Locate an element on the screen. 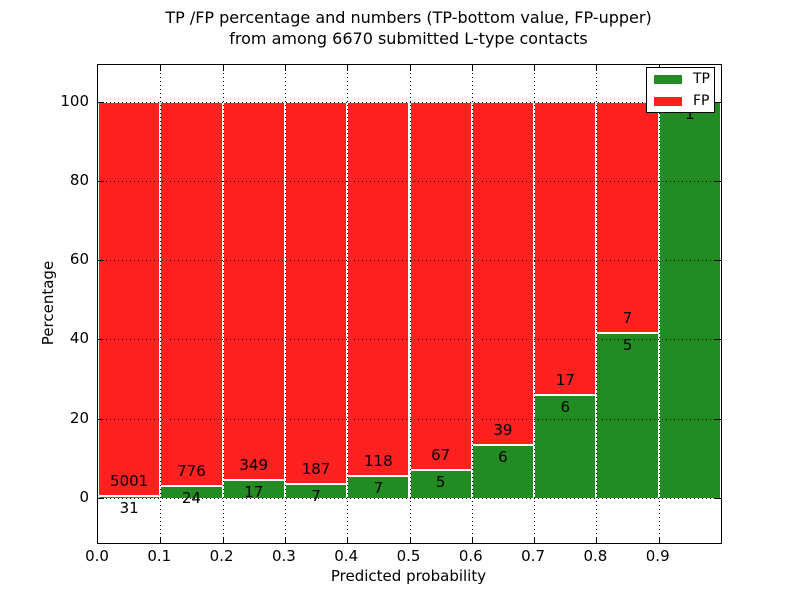  y-tick-label-60: 60 is located at coordinates (79, 259).